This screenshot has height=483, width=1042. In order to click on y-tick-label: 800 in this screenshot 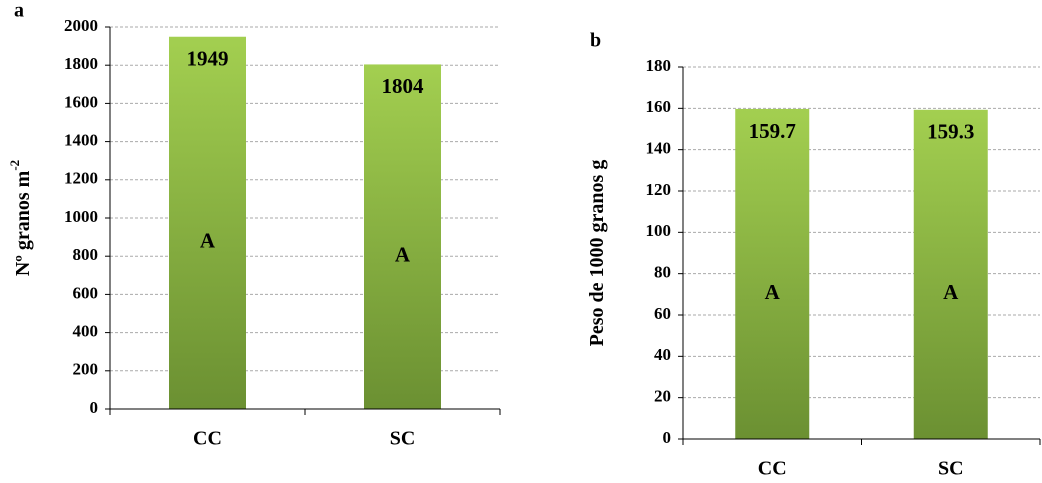, I will do `click(86, 254)`.